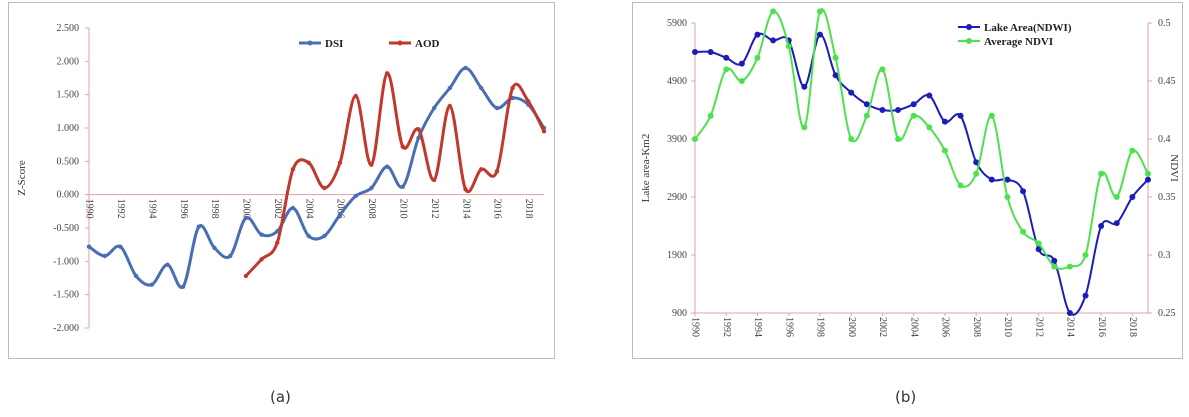  What do you see at coordinates (214, 209) in the screenshot?
I see `x-tick-label: 1998` at bounding box center [214, 209].